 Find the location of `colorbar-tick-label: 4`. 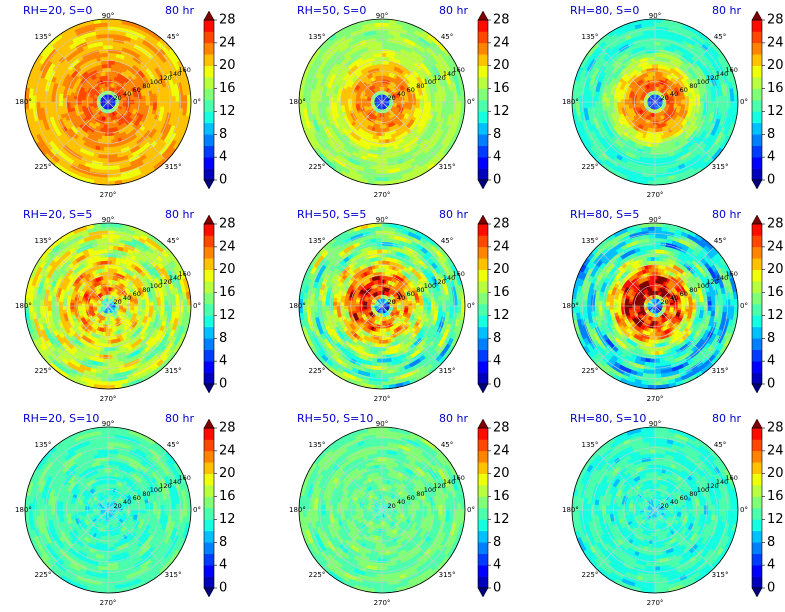

colorbar-tick-label: 4 is located at coordinates (223, 157).